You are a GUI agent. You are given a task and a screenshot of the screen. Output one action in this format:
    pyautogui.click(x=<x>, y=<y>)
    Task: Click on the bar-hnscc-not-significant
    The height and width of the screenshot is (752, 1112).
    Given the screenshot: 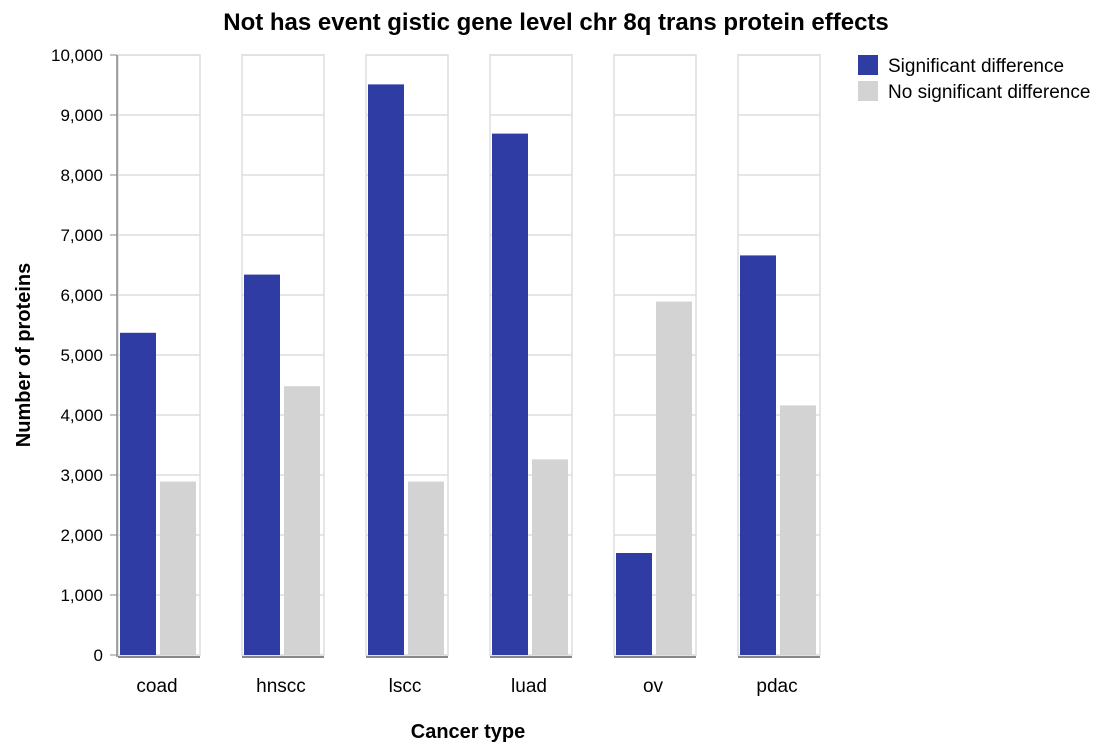 What is the action you would take?
    pyautogui.click(x=302, y=520)
    